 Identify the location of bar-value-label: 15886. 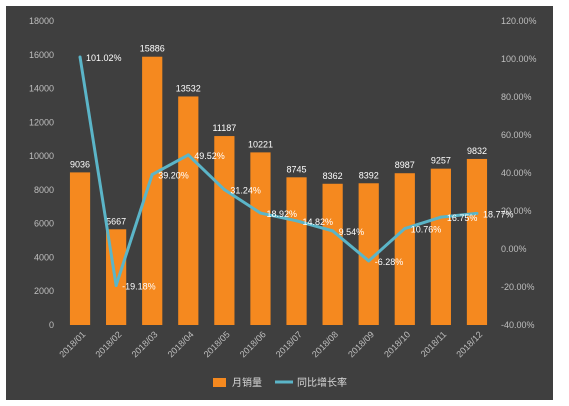
(152, 49).